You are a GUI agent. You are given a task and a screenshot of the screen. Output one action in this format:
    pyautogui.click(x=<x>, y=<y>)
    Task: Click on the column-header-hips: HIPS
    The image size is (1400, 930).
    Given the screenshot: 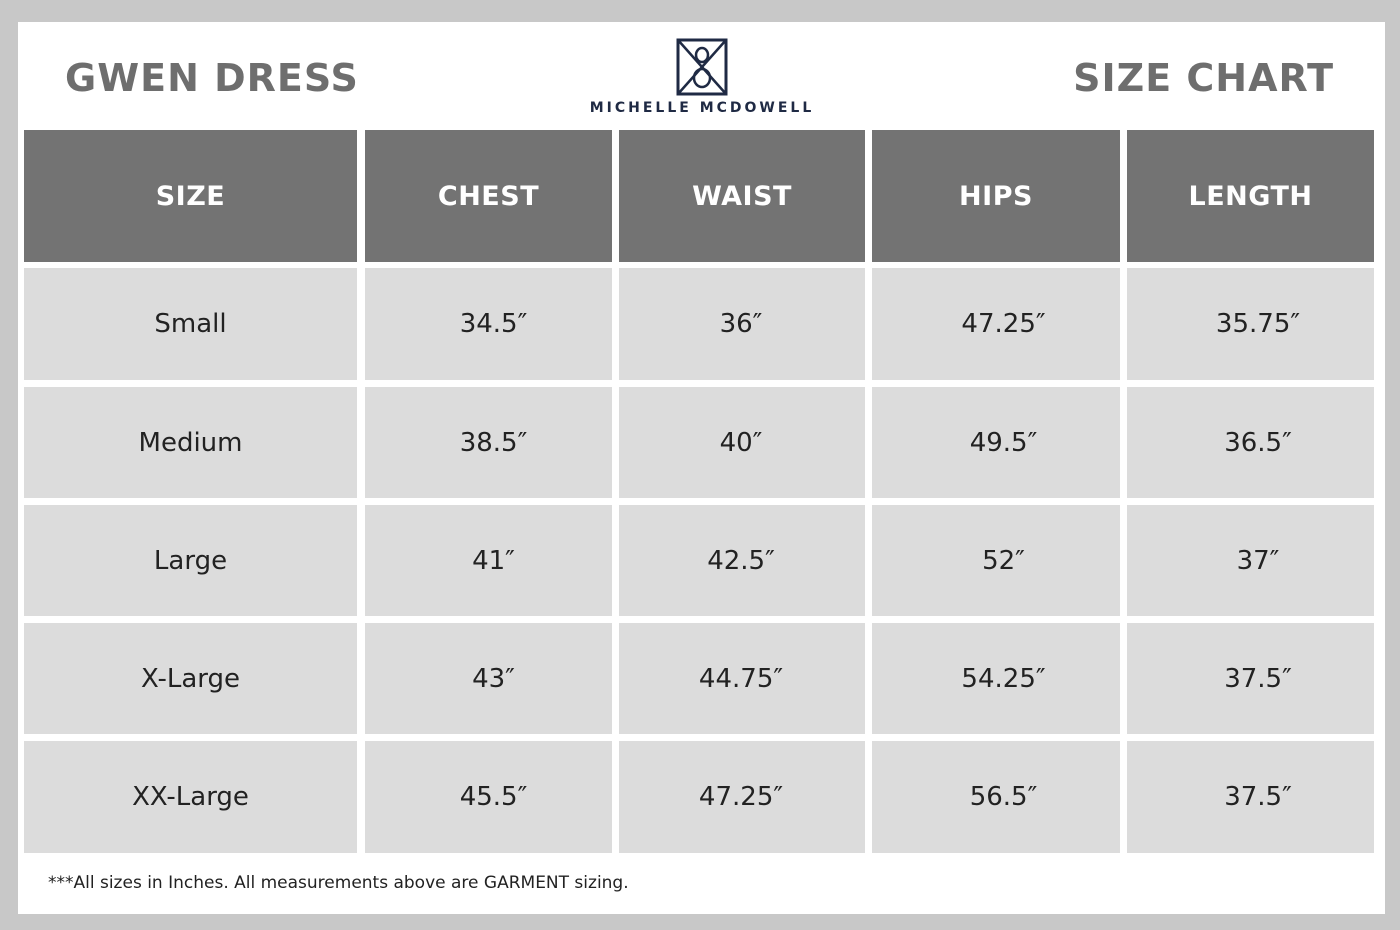 What is the action you would take?
    pyautogui.click(x=996, y=196)
    